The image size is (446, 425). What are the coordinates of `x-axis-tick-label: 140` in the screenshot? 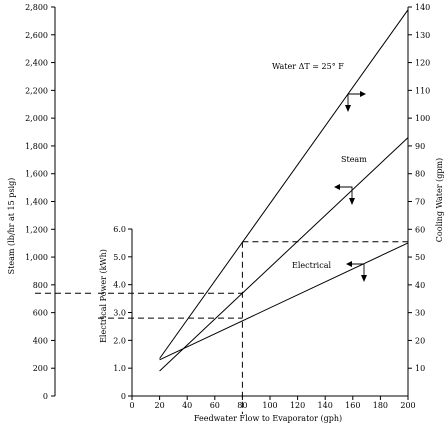 It's located at (325, 405).